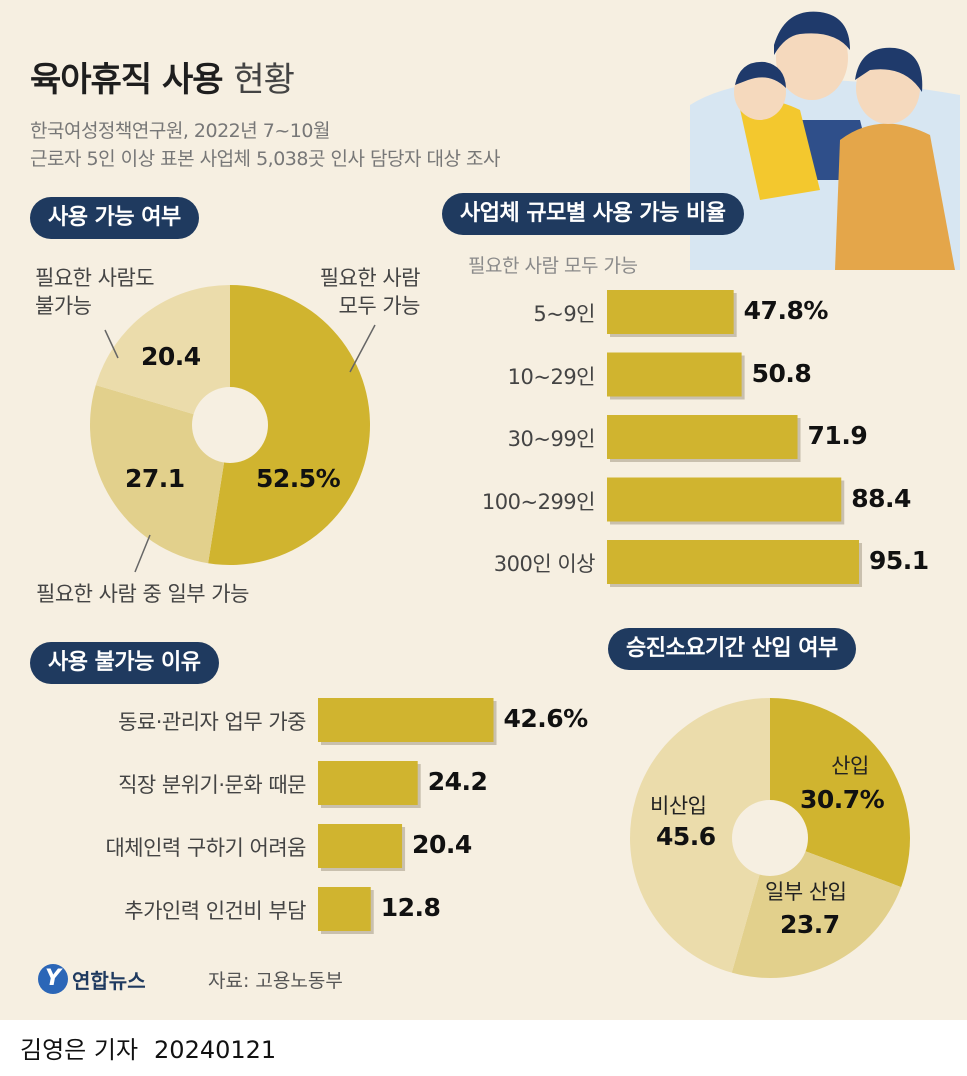 The image size is (967, 1076). What do you see at coordinates (215, 911) in the screenshot?
I see `reason-category-label: 추가인력 인건비 부담` at bounding box center [215, 911].